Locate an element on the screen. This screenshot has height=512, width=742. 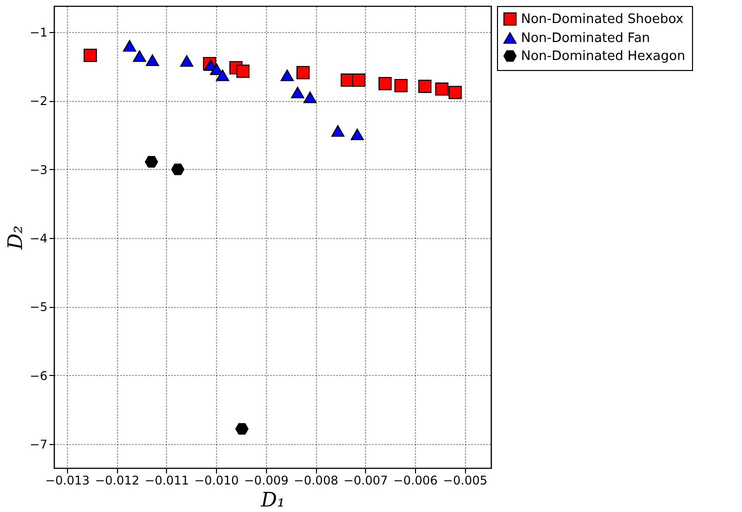
y-tick-label: −7 is located at coordinates (39, 444).